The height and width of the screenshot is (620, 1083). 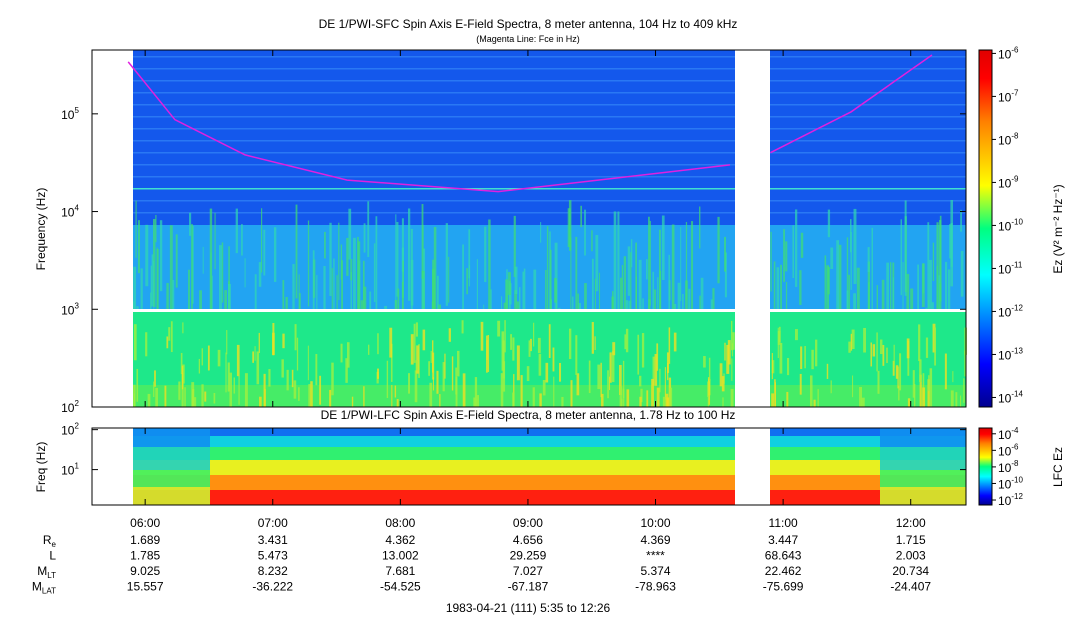 I want to click on spectrogram-band, so click(x=434, y=441).